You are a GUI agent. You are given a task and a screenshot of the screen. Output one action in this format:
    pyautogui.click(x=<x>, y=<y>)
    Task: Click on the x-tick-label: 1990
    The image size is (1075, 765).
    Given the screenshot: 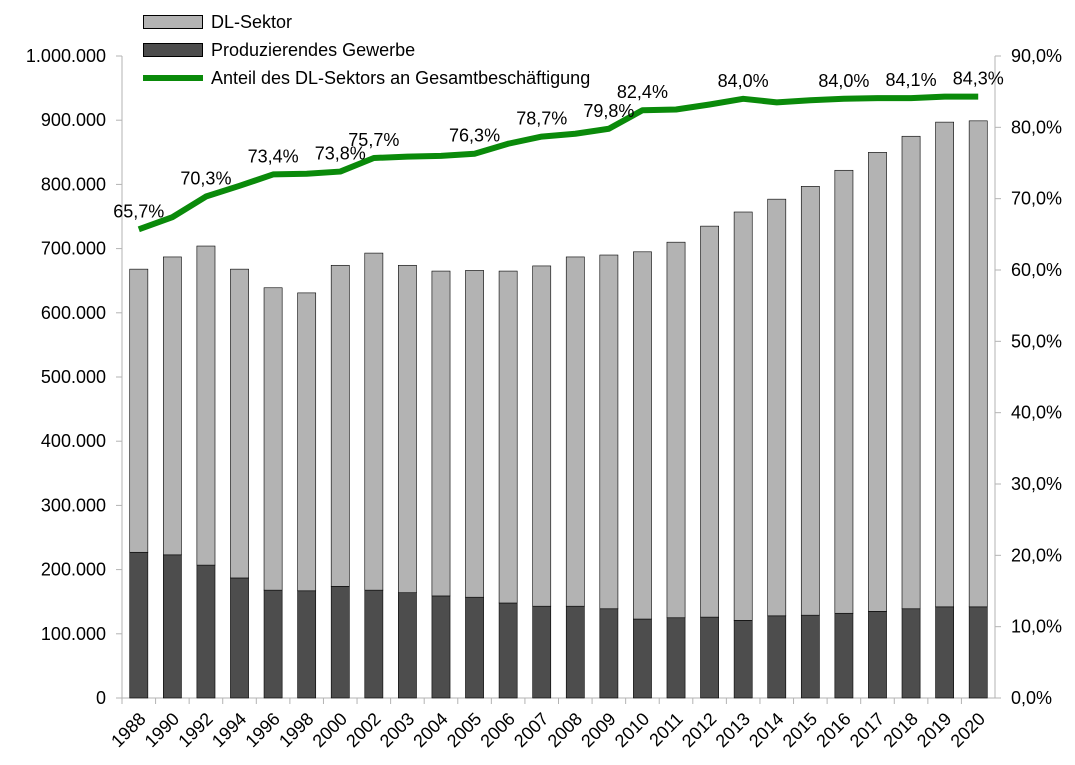 What is the action you would take?
    pyautogui.click(x=162, y=730)
    